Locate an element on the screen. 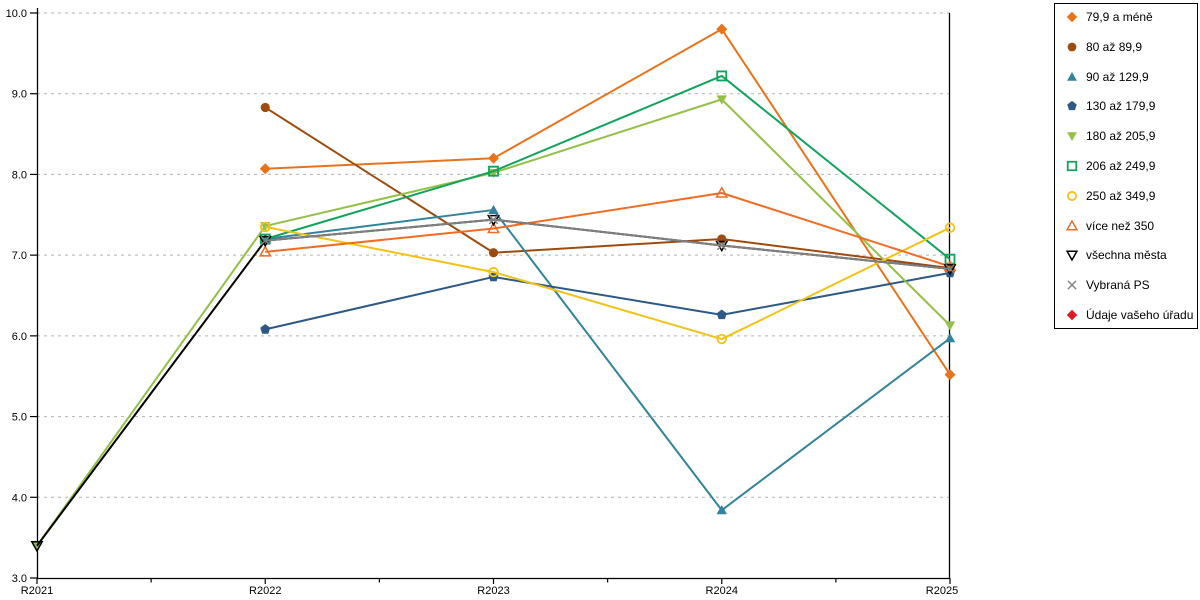 The image size is (1200, 600). legend-label: více než 350 is located at coordinates (1120, 225).